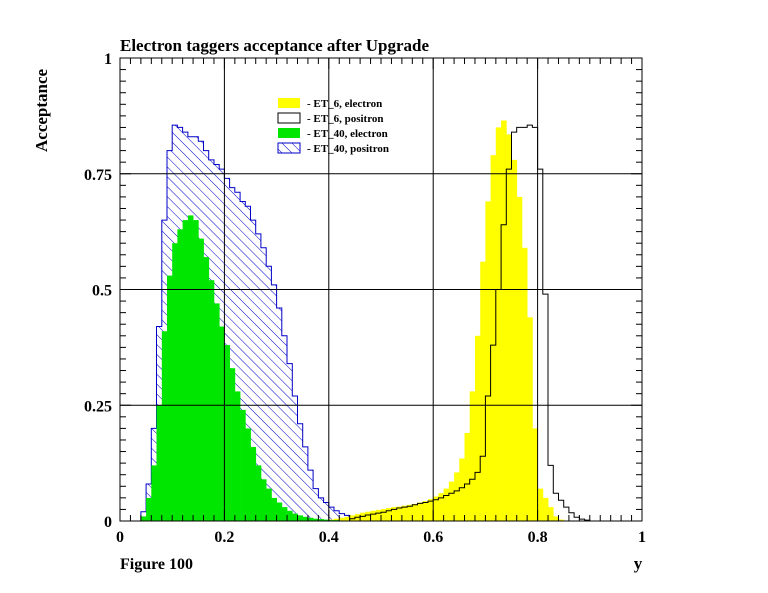  Describe the element at coordinates (41, 110) in the screenshot. I see `y-axis-label: Acceptance` at that location.